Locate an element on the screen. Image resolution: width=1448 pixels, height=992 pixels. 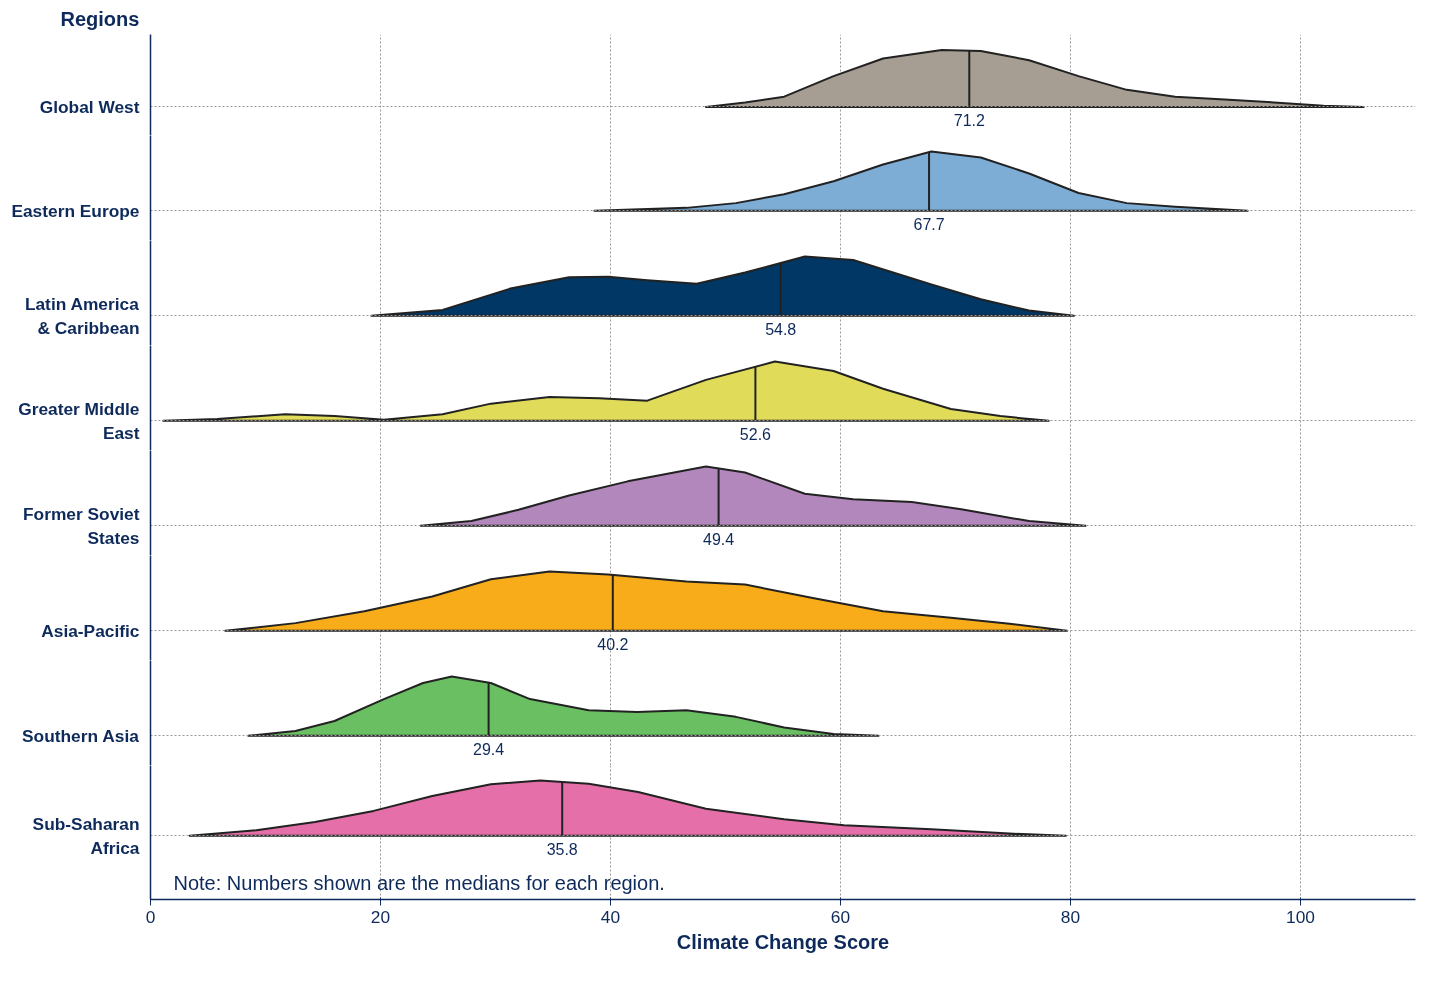
annotation: 67.7 is located at coordinates (929, 224).